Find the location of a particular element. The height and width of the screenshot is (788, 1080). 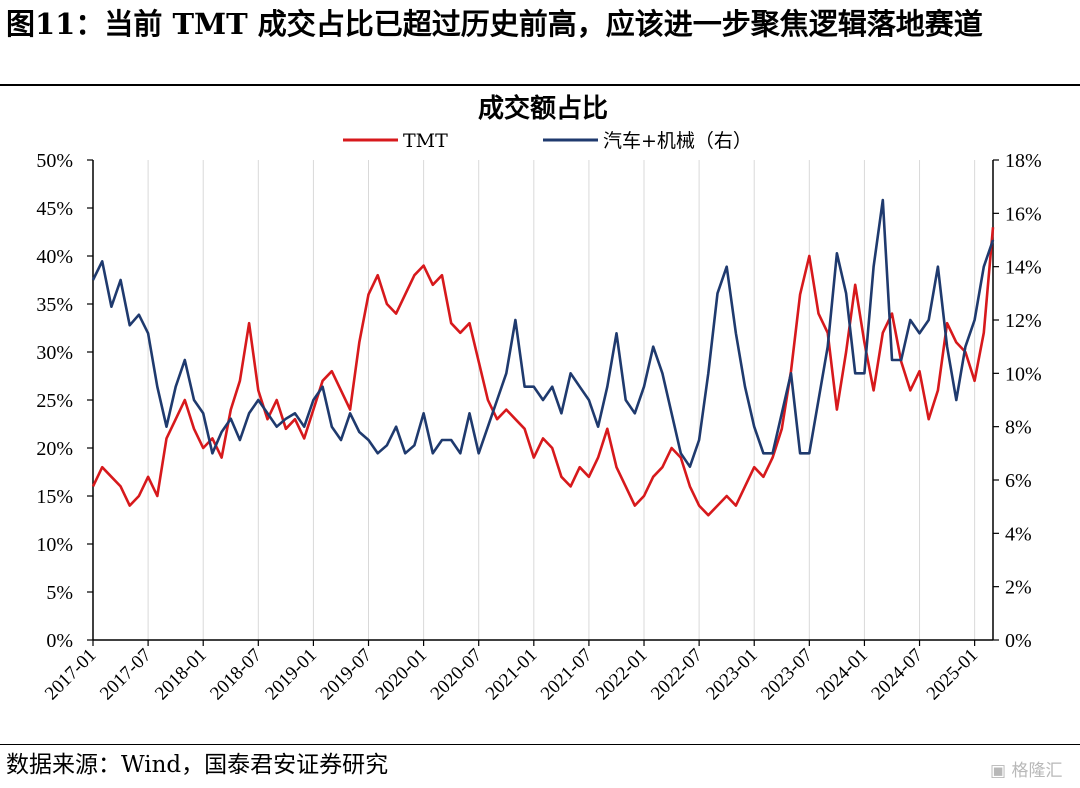

left-y-tick-label-0: 0% is located at coordinates (59, 641).